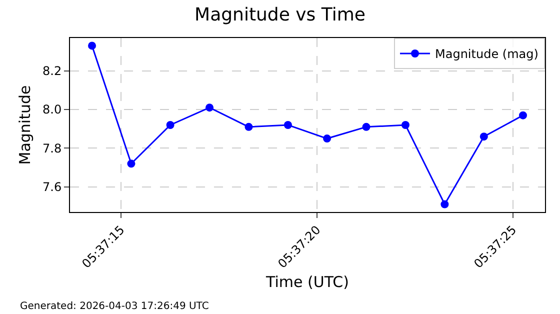  Describe the element at coordinates (307, 281) in the screenshot. I see `x-axis-title: Time (UTC)` at that location.